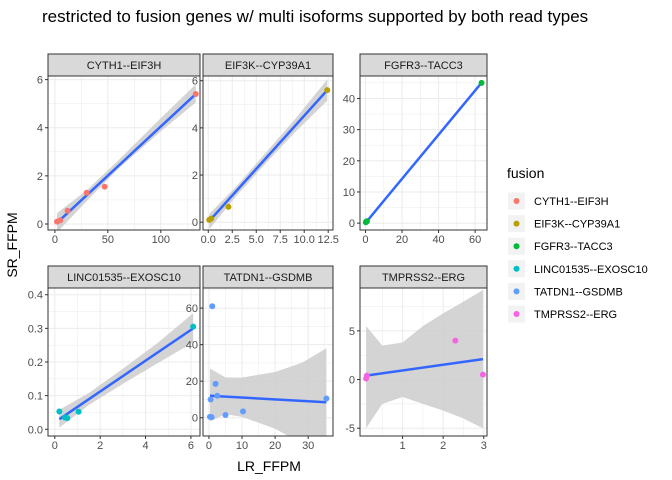 This screenshot has width=672, height=480. I want to click on x-tick-label: 0.0, so click(208, 240).